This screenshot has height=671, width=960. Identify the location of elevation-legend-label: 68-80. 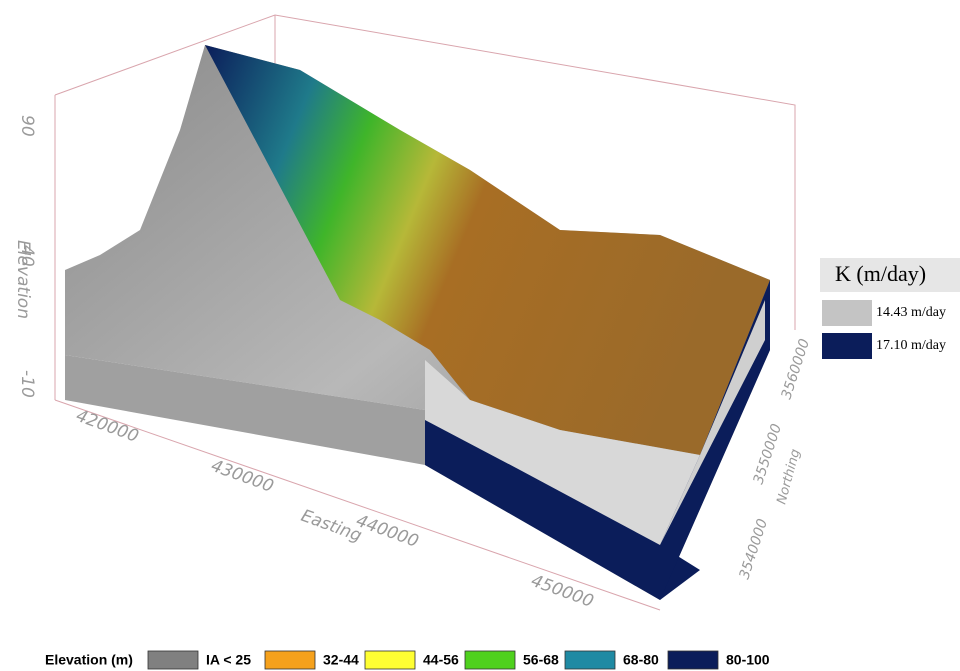
(641, 660).